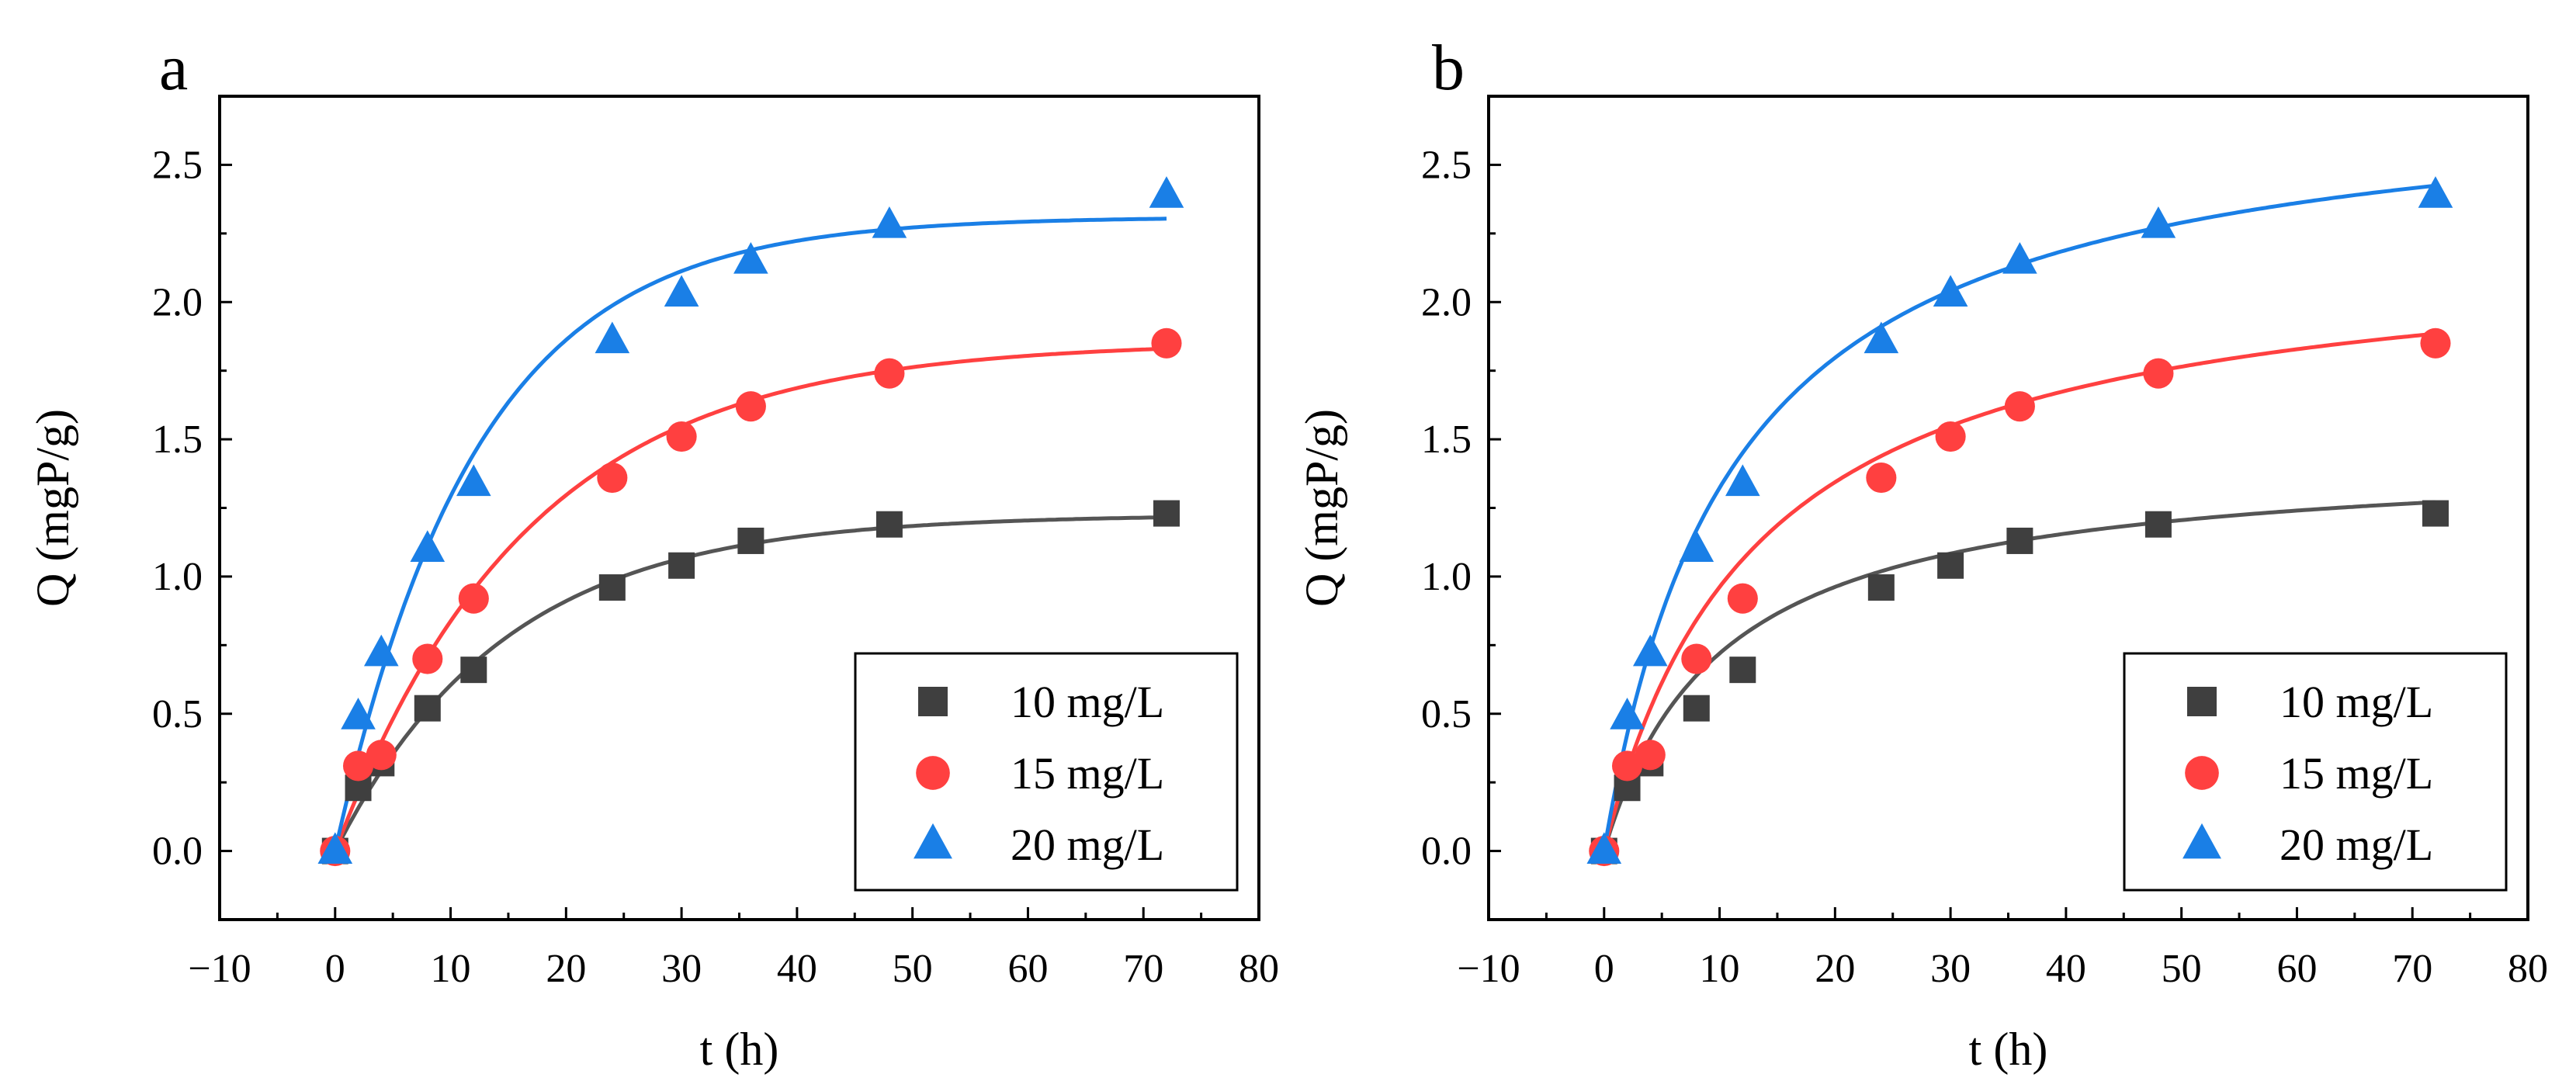  I want to click on panel-label: a, so click(173, 68).